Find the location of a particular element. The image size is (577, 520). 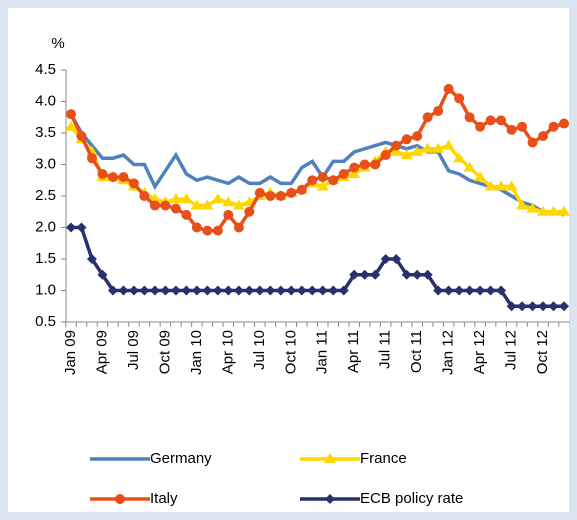

x-tick-label: Jan 10 is located at coordinates (196, 352).